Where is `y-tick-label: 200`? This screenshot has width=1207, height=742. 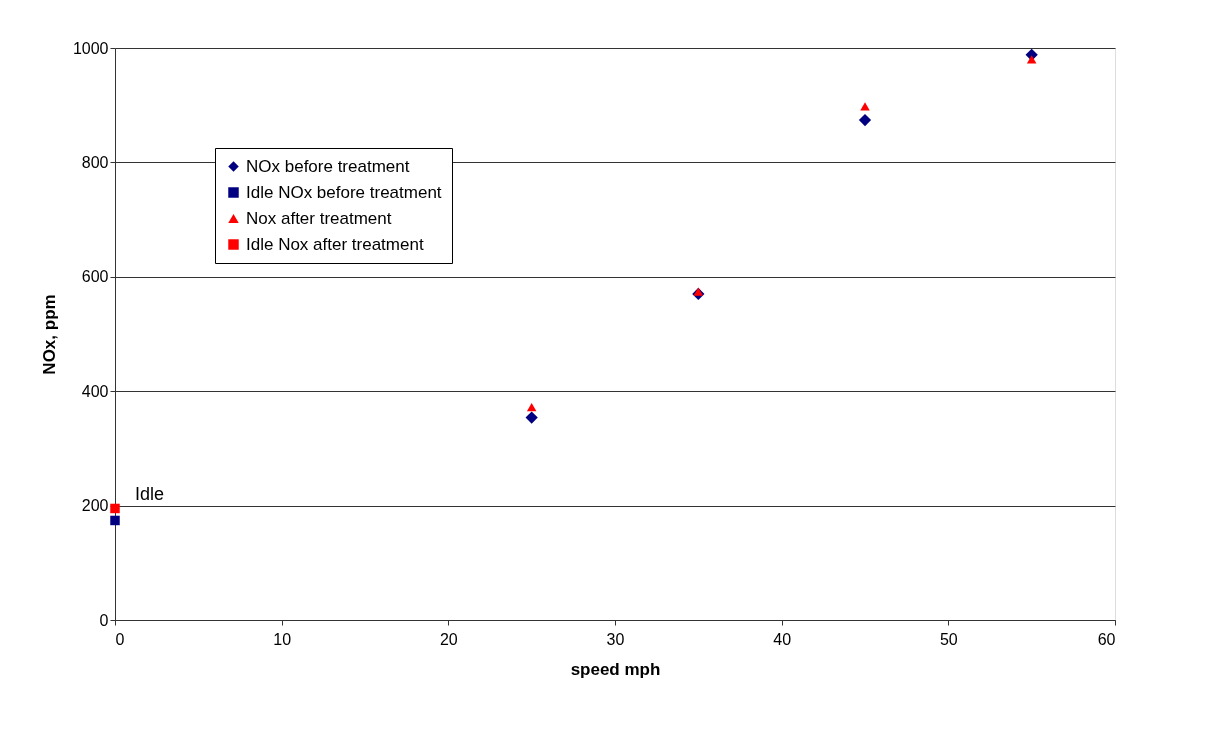
y-tick-label: 200 is located at coordinates (95, 506).